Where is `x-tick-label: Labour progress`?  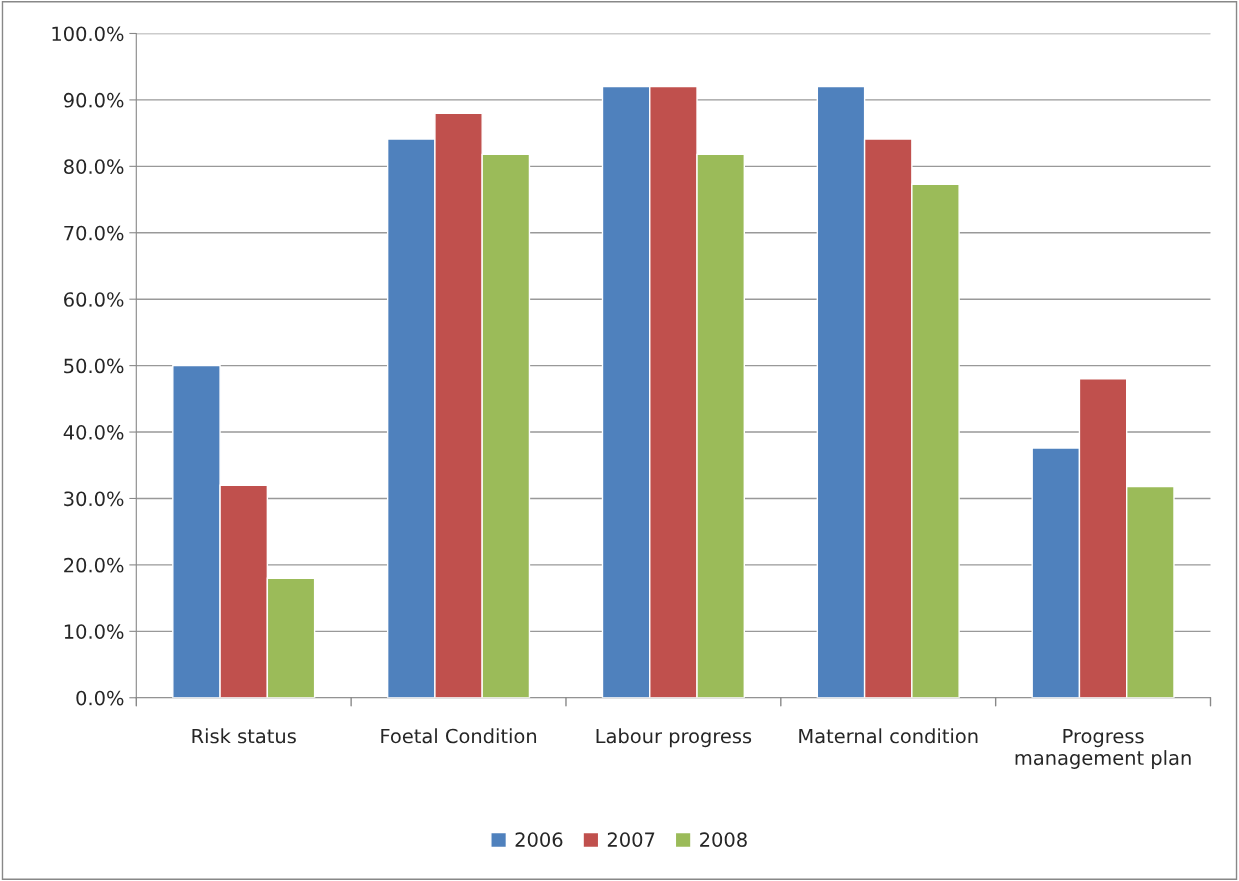
x-tick-label: Labour progress is located at coordinates (674, 738).